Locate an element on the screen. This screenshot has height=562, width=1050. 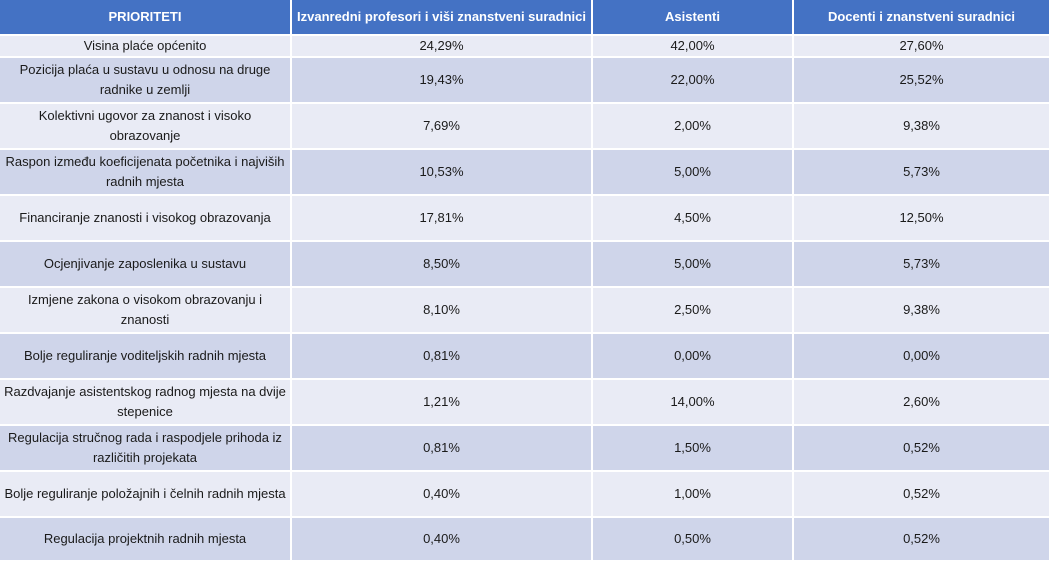
value-associate-professors: 19,43% is located at coordinates (442, 80).